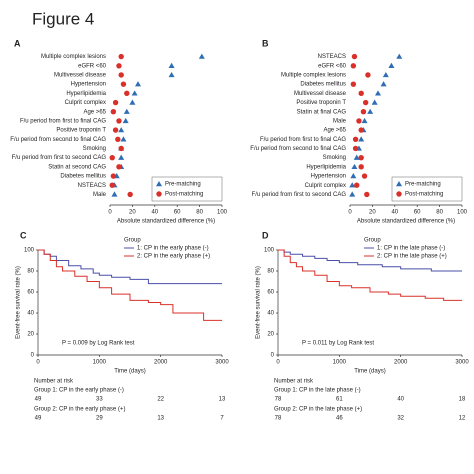 The height and width of the screenshot is (474, 474). What do you see at coordinates (30, 335) in the screenshot?
I see `y-tick-label: 20` at bounding box center [30, 335].